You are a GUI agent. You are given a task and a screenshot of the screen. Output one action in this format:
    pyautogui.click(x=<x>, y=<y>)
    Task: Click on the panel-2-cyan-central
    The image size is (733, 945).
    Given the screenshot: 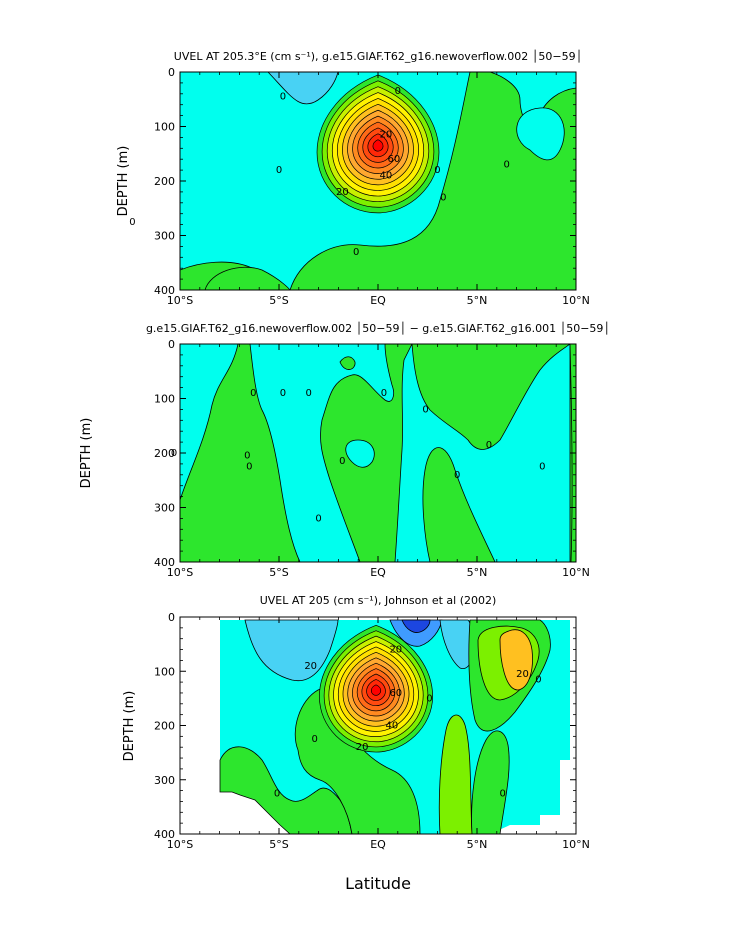 What is the action you would take?
    pyautogui.click(x=321, y=453)
    